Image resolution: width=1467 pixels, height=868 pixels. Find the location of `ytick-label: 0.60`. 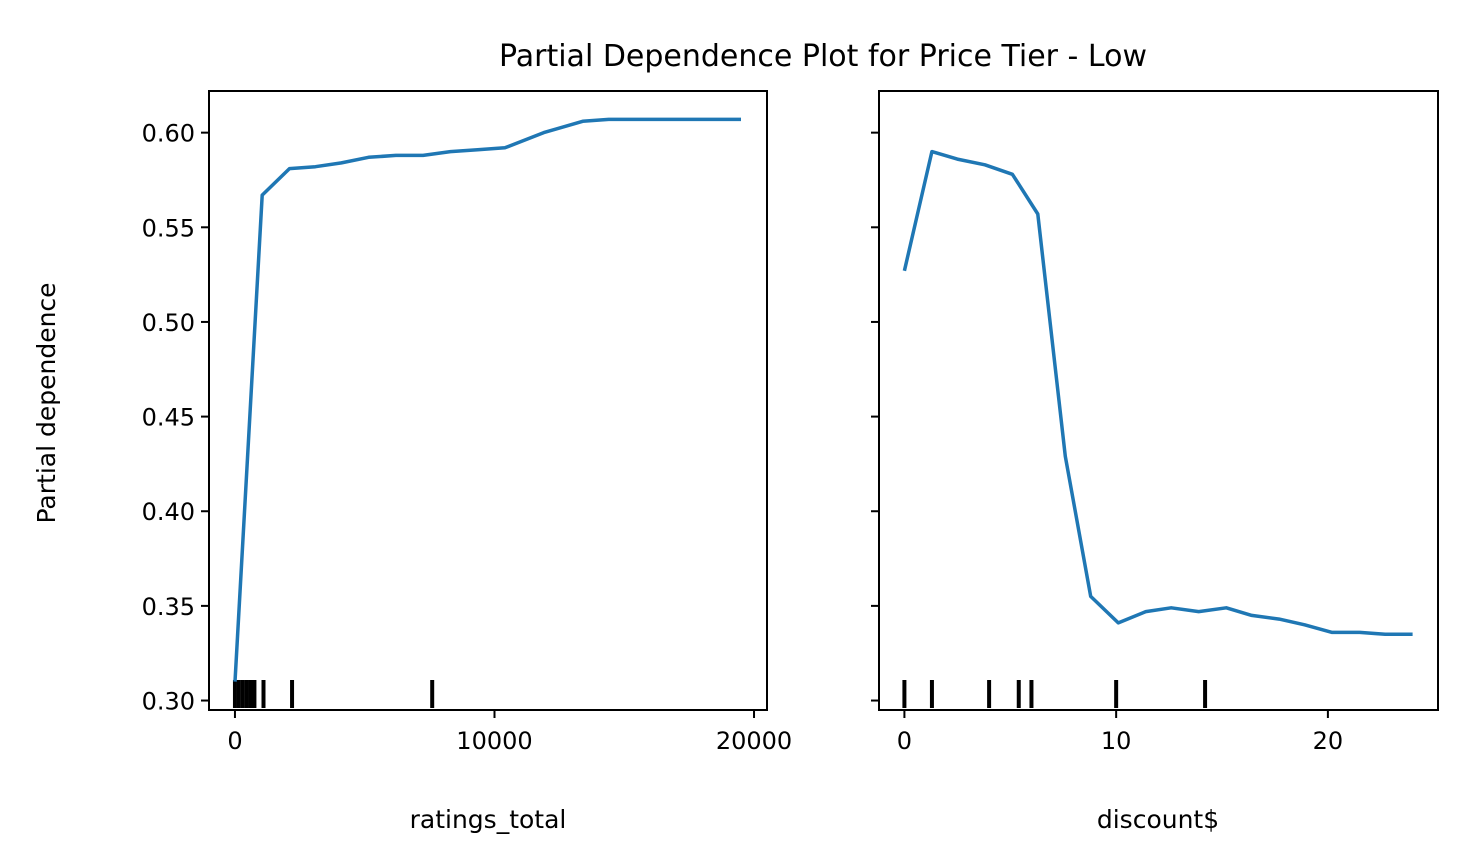

ytick-label: 0.60 is located at coordinates (168, 134).